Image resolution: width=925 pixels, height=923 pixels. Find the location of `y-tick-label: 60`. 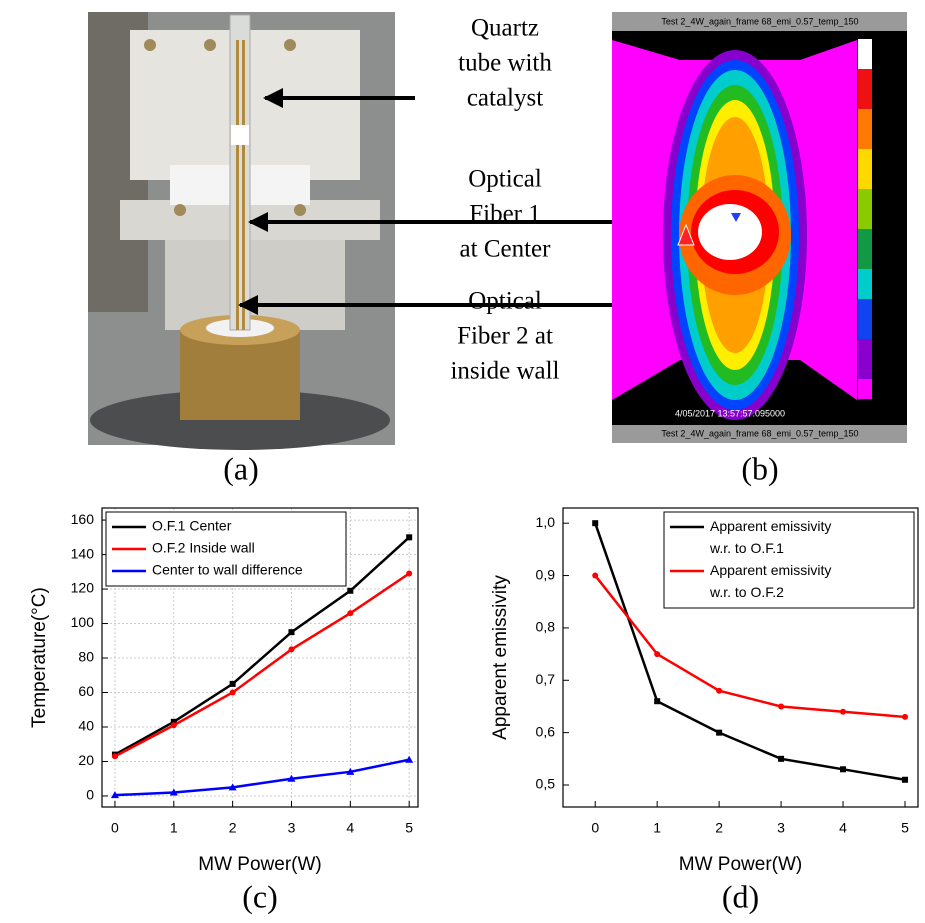

y-tick-label: 60 is located at coordinates (86, 691).